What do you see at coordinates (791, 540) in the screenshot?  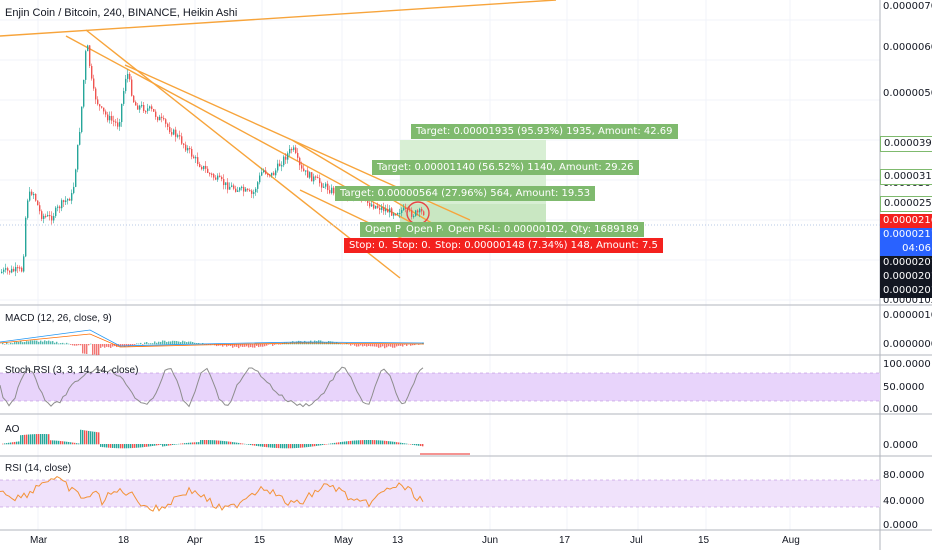 I see `time-tick: Aug` at bounding box center [791, 540].